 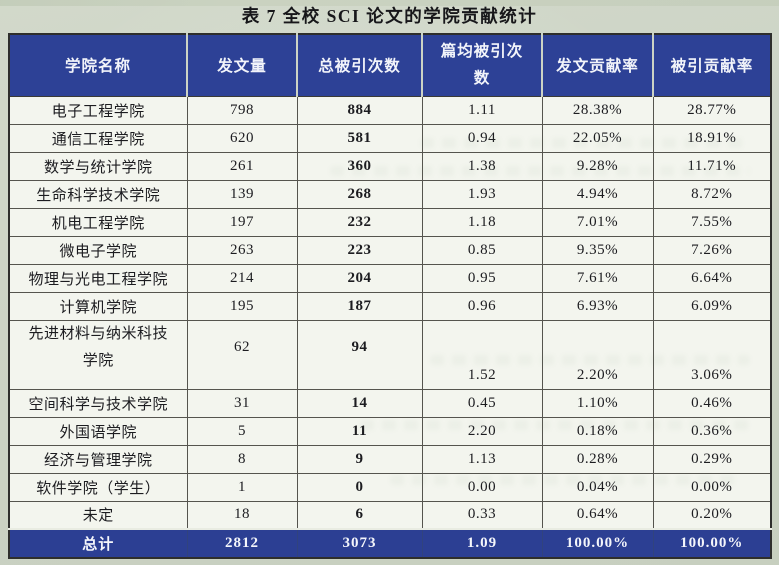 What do you see at coordinates (359, 431) in the screenshot?
I see `total-citations-cell: 11` at bounding box center [359, 431].